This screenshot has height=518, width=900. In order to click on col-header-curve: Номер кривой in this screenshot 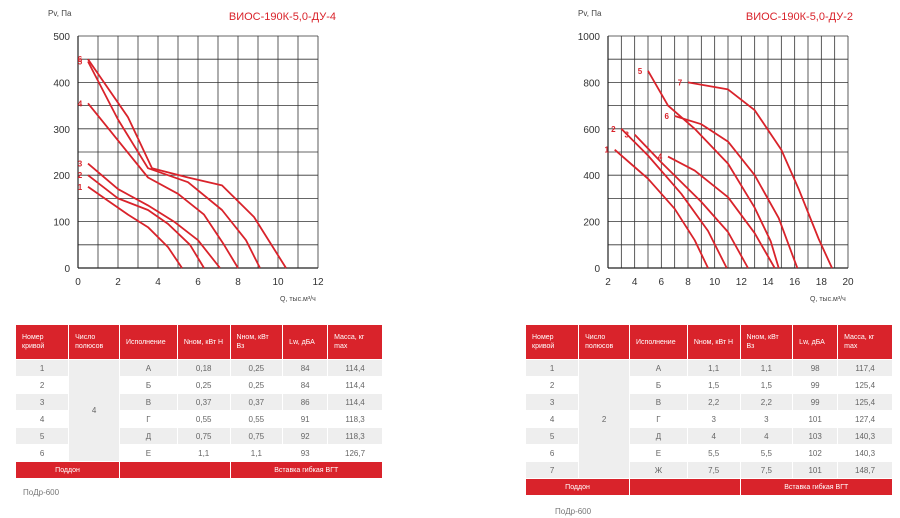, I will do `click(42, 342)`.